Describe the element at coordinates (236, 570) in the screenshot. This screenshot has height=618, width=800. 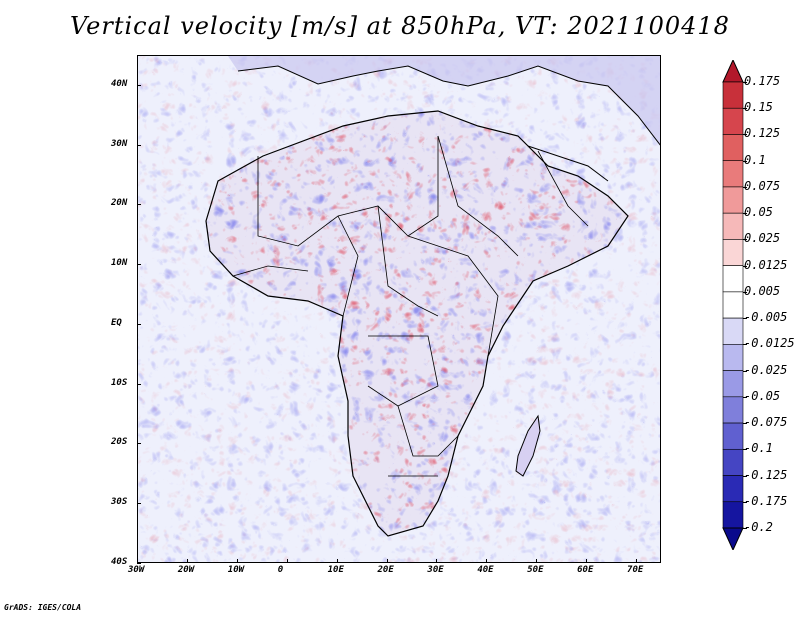
I see `lon-tick-label: 10W` at that location.